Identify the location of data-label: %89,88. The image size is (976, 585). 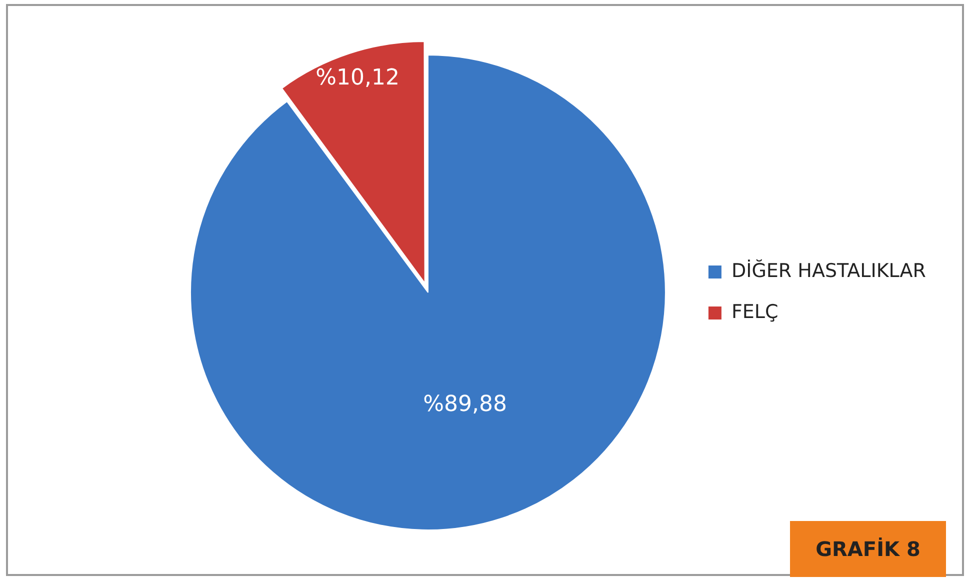
(465, 405).